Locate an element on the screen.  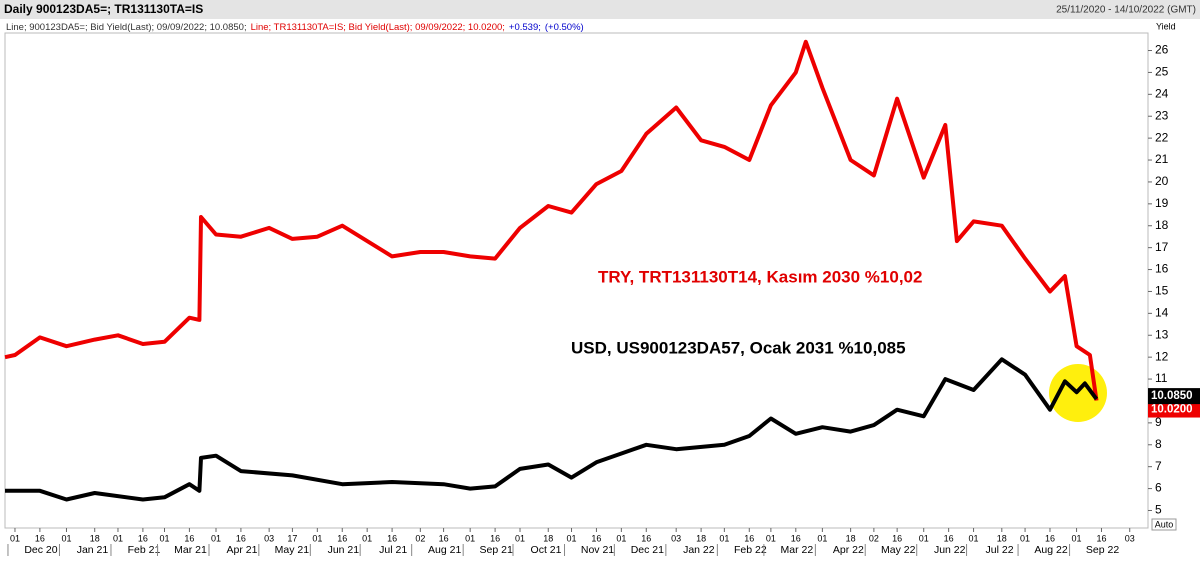
y-tick-label: 20 is located at coordinates (1162, 181).